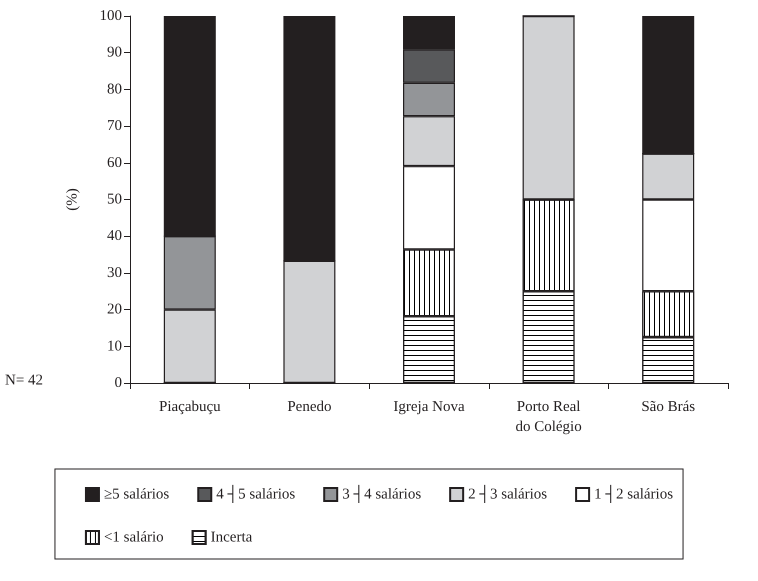 The height and width of the screenshot is (581, 758). What do you see at coordinates (256, 494) in the screenshot?
I see `legend-label: 4 ┤5 salários` at bounding box center [256, 494].